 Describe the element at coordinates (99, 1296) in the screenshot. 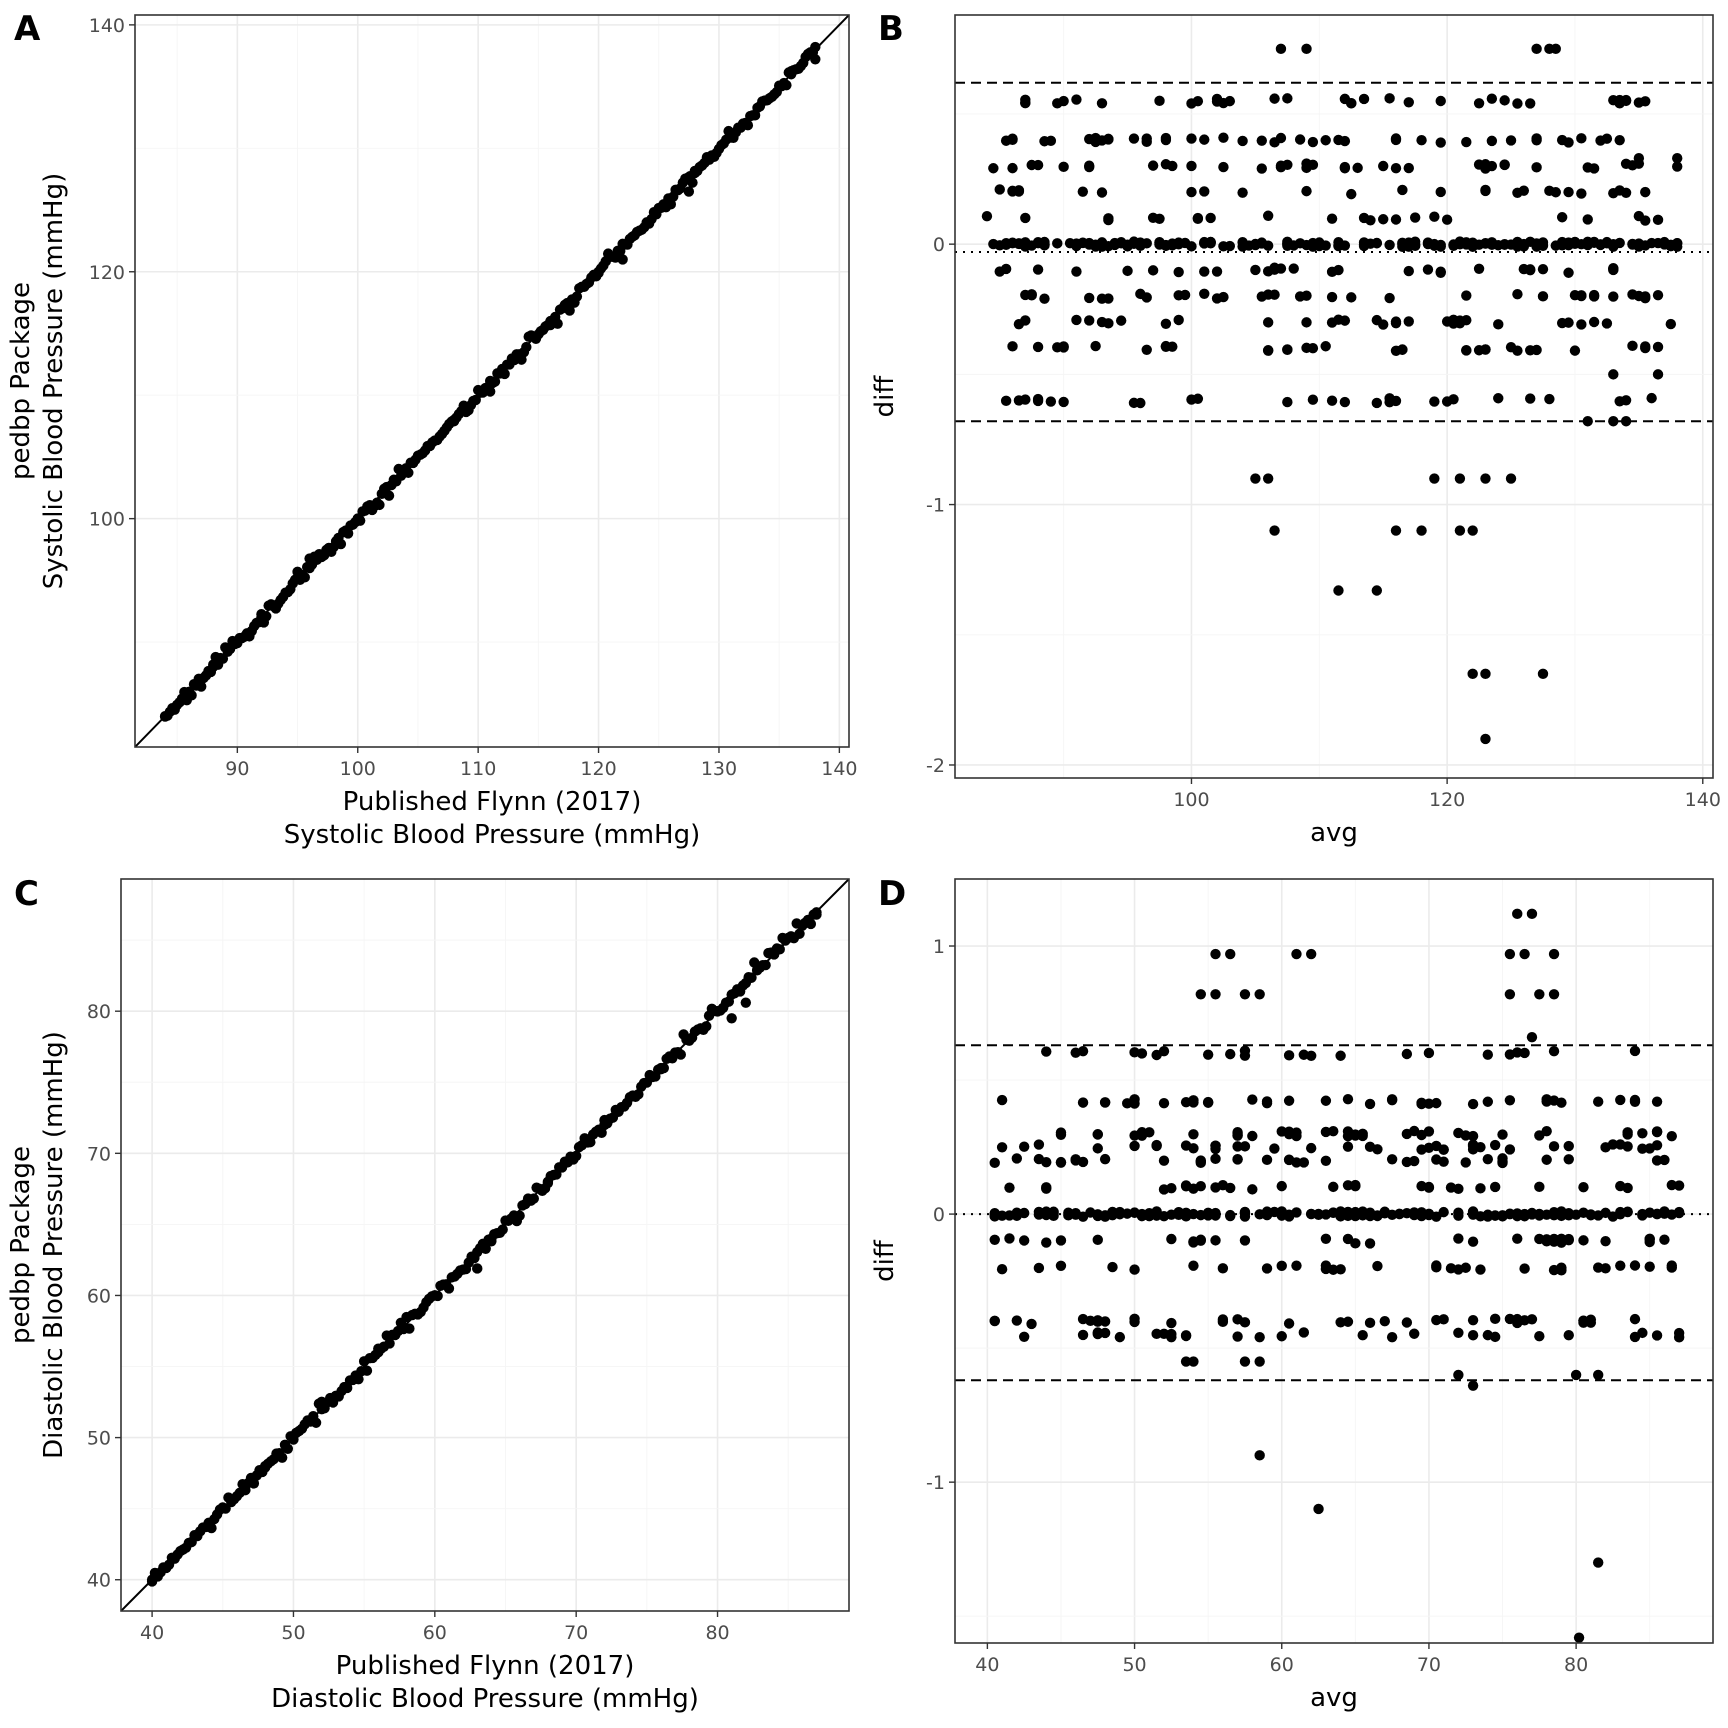

I see `y-tick-label: 60` at that location.